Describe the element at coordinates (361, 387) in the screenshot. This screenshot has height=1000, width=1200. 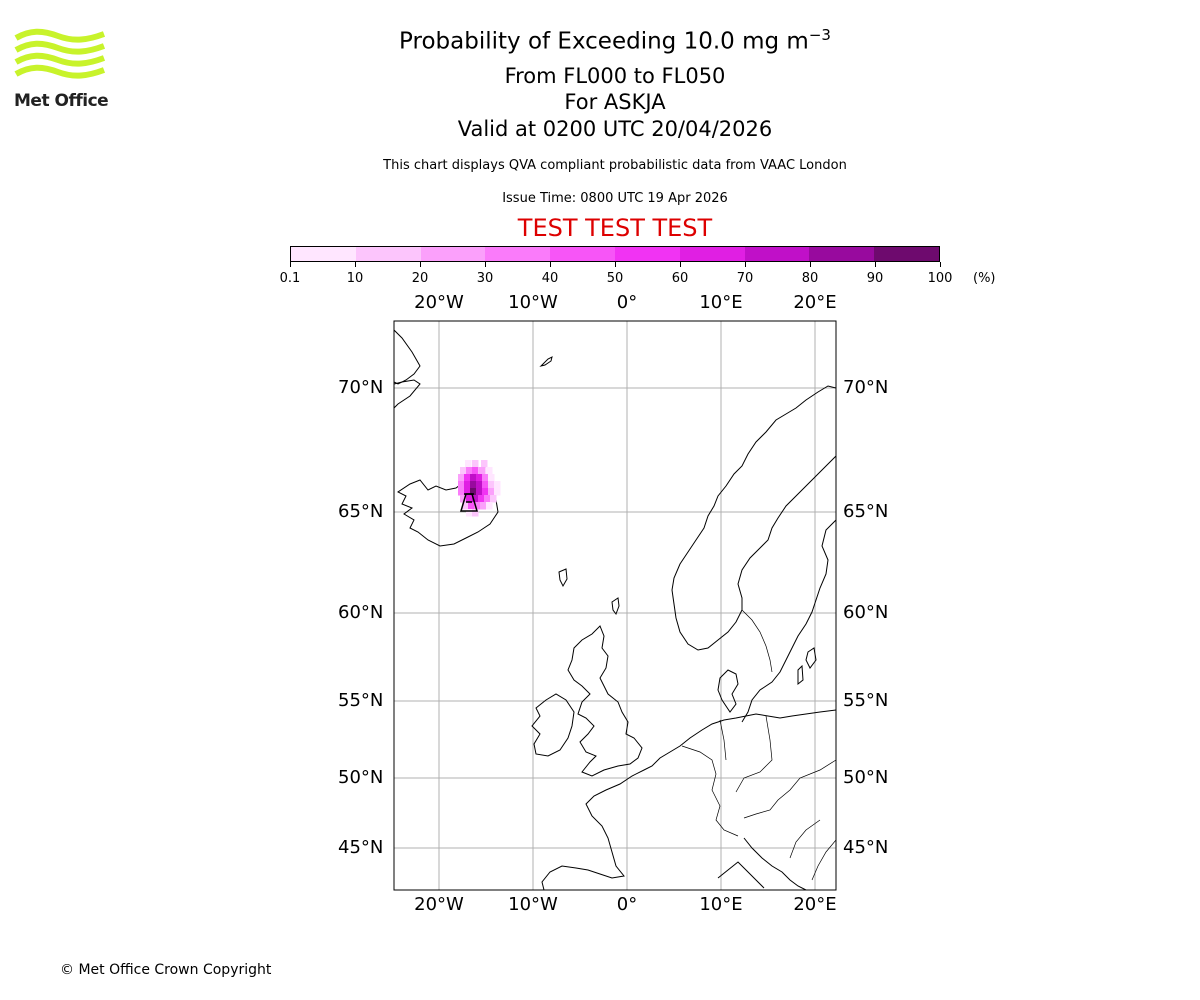
I see `latitude-label-left: 70°N` at that location.